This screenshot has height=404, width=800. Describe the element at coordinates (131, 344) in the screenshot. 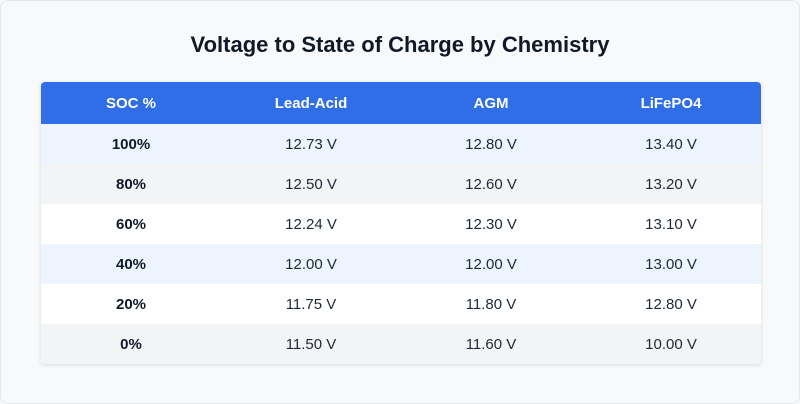

I see `soc-cell: 0%` at that location.